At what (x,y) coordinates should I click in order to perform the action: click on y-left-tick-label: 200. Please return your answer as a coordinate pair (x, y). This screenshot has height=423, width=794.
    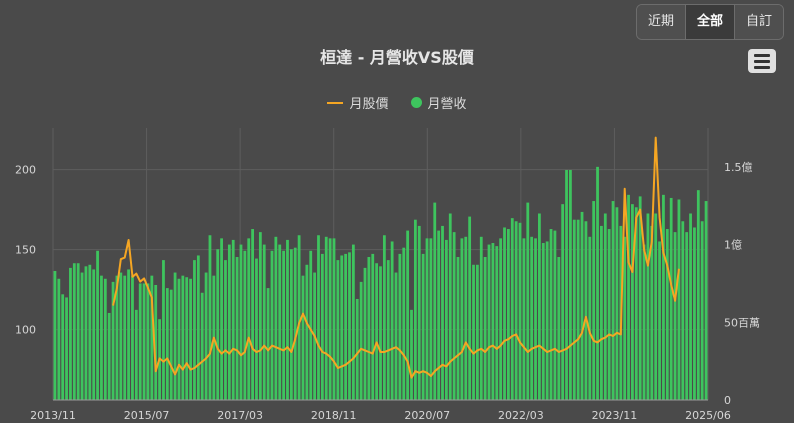
    Looking at the image, I should click on (25, 170).